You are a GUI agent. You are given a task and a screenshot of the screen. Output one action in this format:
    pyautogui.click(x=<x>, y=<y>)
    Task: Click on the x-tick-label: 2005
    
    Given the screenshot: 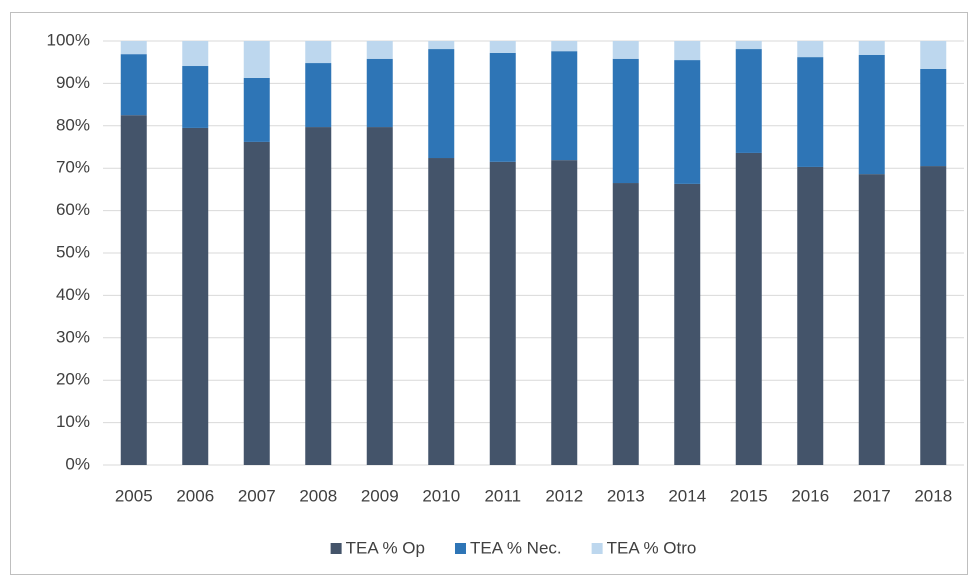 What is the action you would take?
    pyautogui.click(x=134, y=495)
    